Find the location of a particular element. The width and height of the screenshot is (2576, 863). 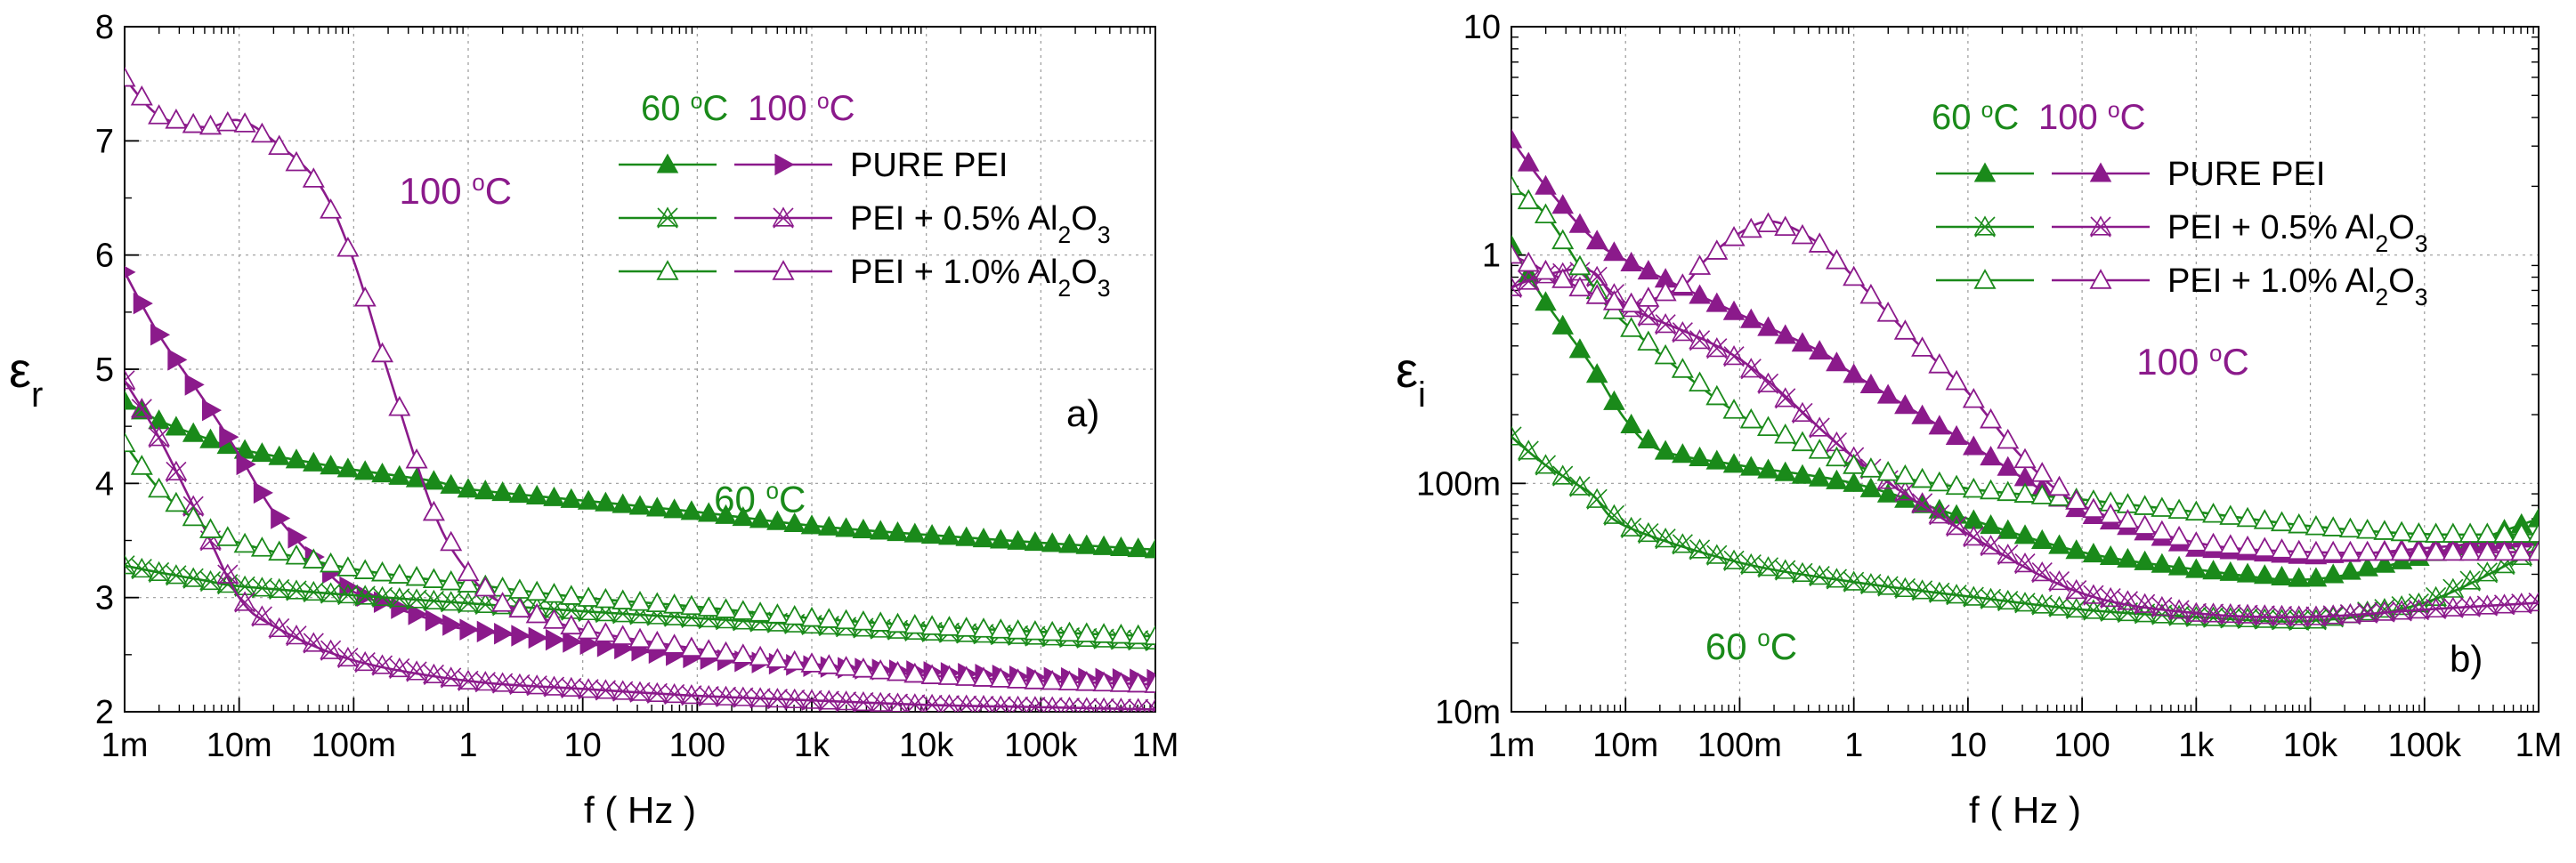

x-tick-label: 100 is located at coordinates (2082, 745).